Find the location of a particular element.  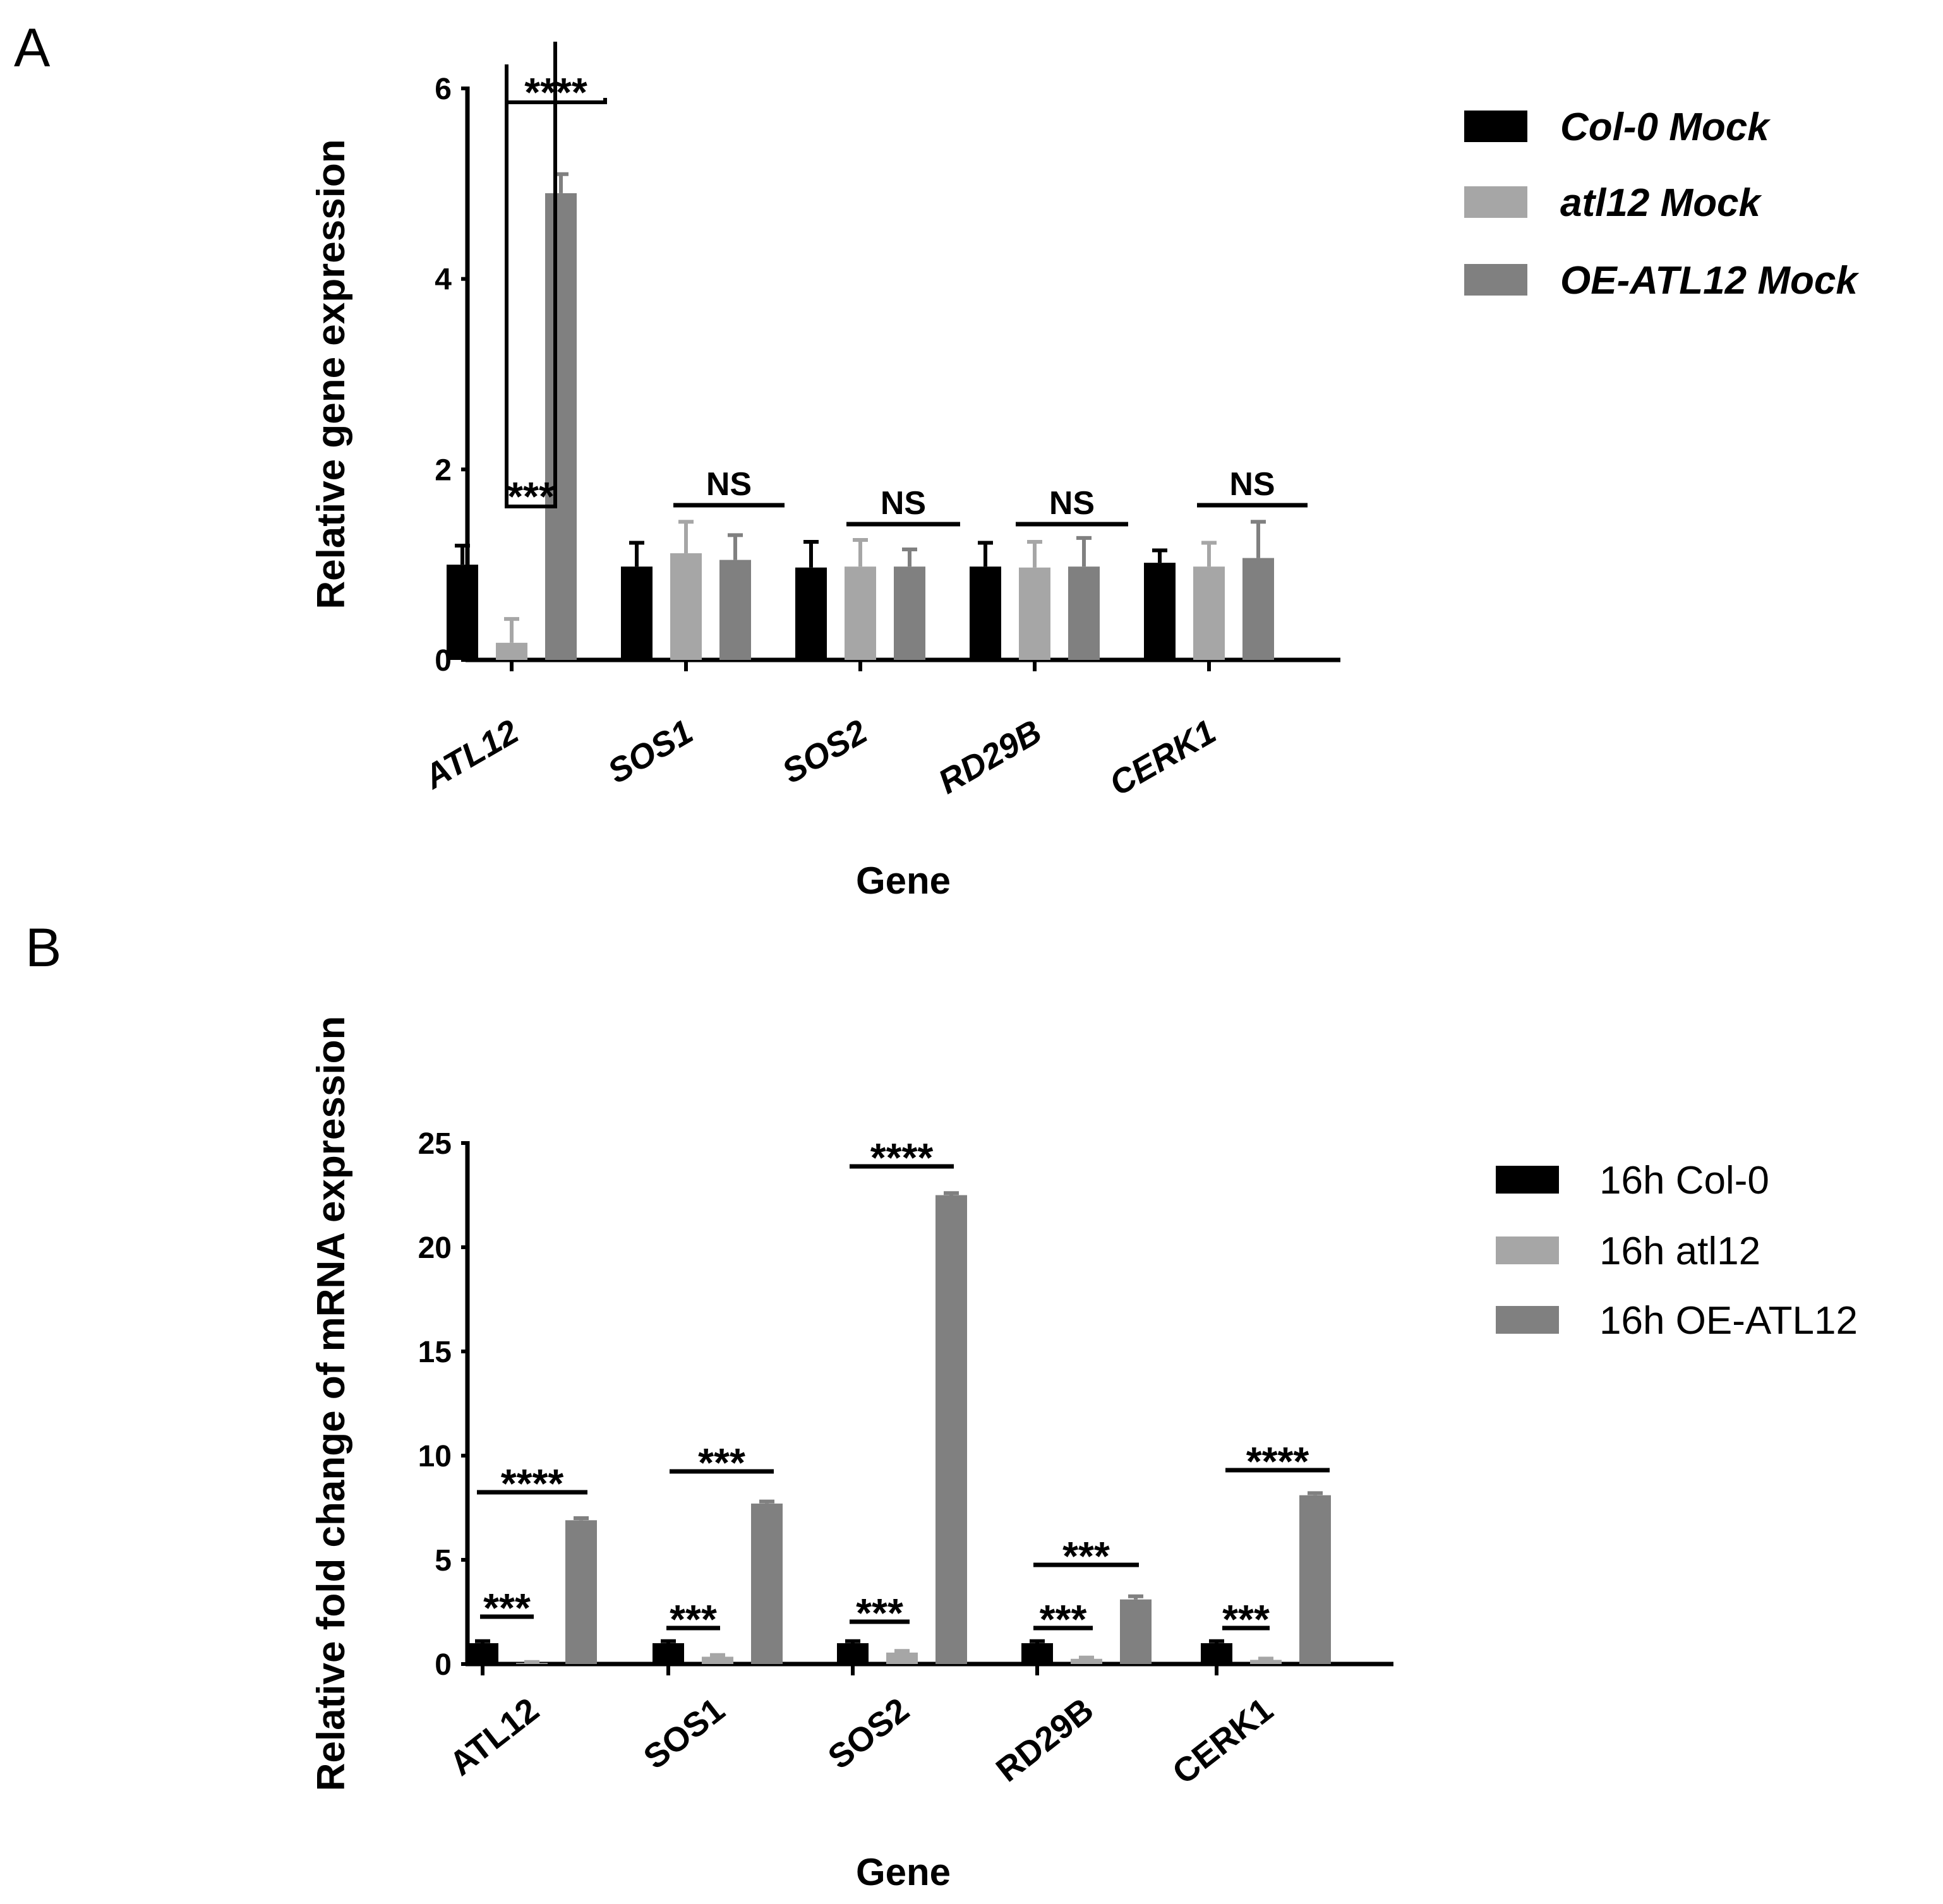

legend-label: 16h OE-ATL12 is located at coordinates (1728, 1321).